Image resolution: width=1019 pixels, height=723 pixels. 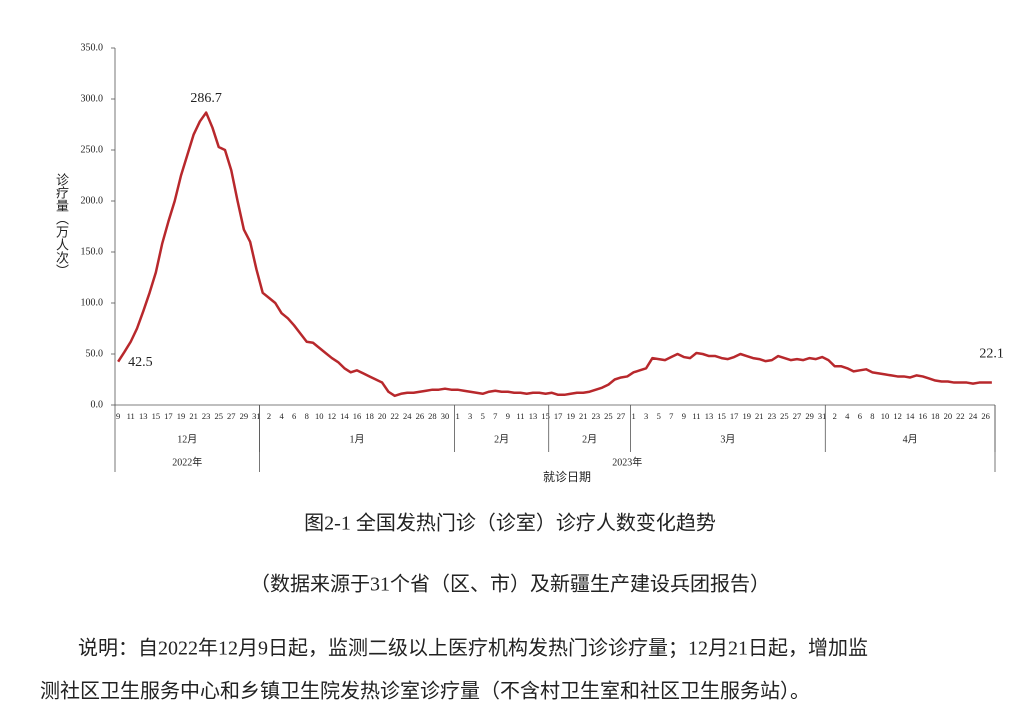 What do you see at coordinates (432, 416) in the screenshot?
I see `x-tick-label: 28` at bounding box center [432, 416].